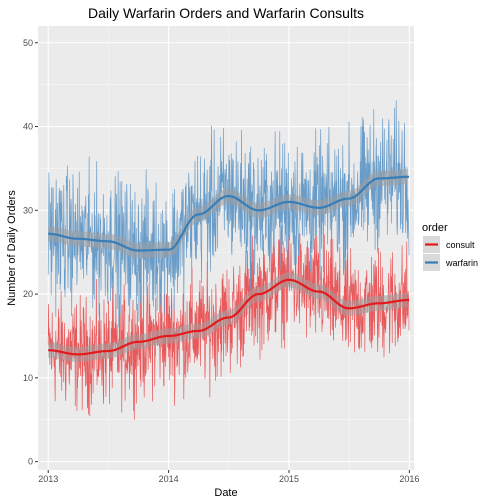  Describe the element at coordinates (289, 479) in the screenshot. I see `x-tick-label: 2015` at that location.